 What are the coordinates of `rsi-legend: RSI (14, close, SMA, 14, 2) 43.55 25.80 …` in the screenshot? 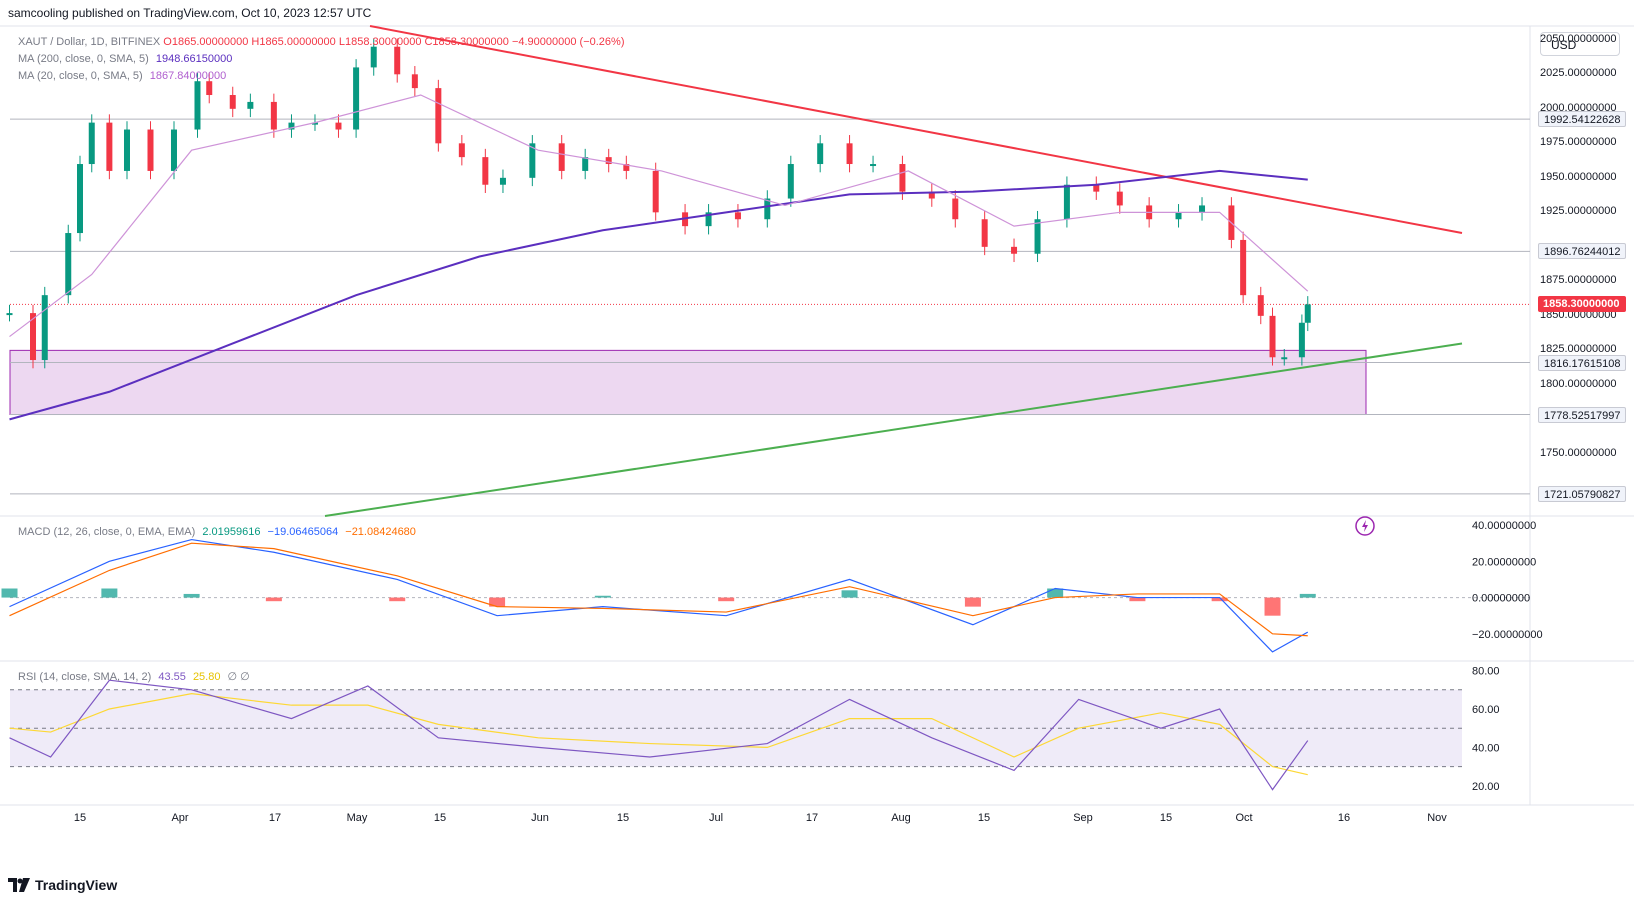 It's located at (134, 676).